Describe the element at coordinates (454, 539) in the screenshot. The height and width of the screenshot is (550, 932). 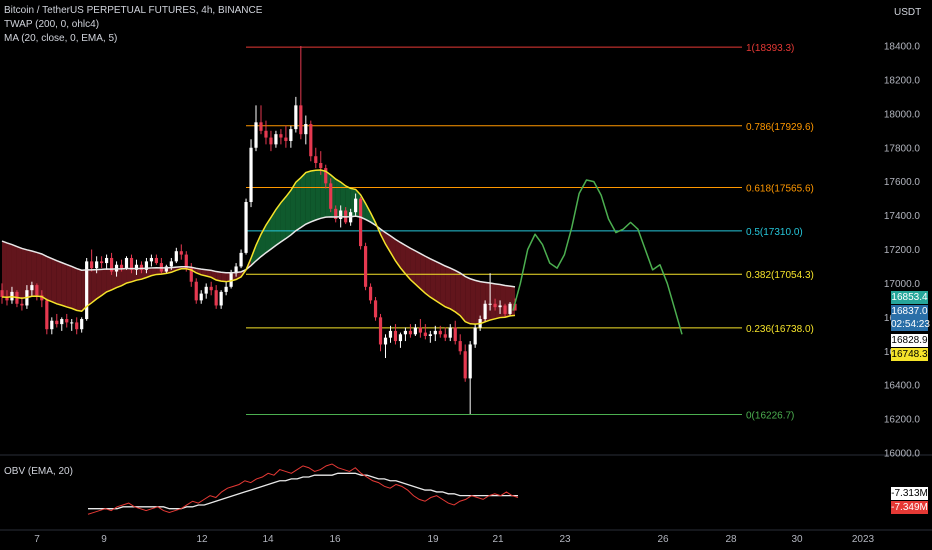
I see `time-axis: 7 9 12 14 16 19 21 23 26 28 30 2023` at that location.